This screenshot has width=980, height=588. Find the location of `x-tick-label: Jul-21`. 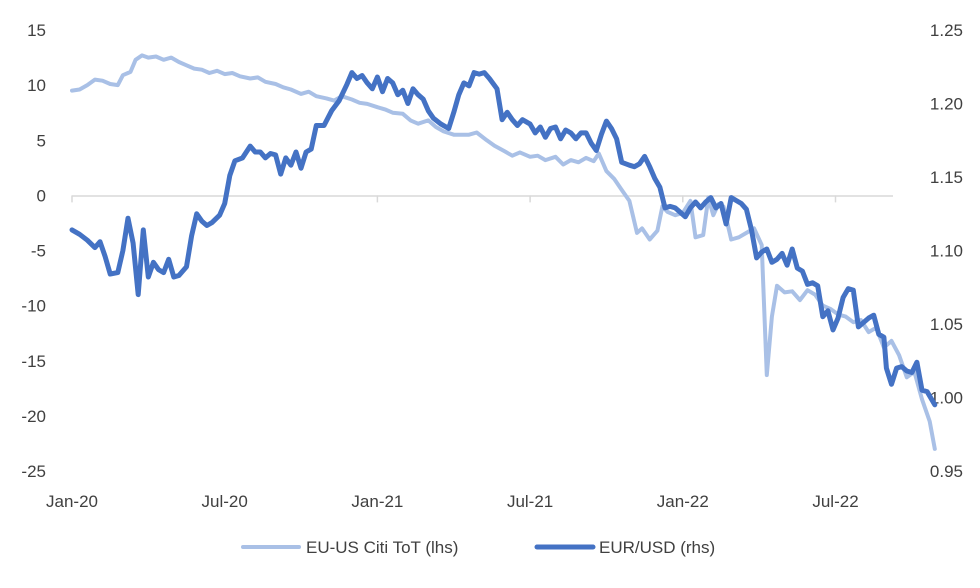

x-tick-label: Jul-21 is located at coordinates (530, 501).